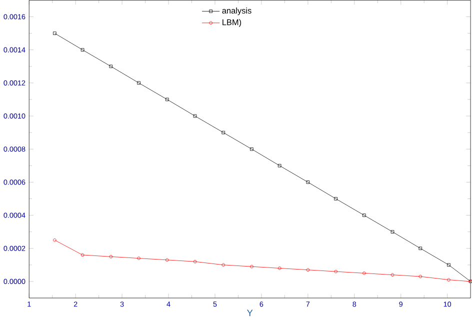 This screenshot has width=472, height=320. I want to click on x-axis-title: Y, so click(249, 313).